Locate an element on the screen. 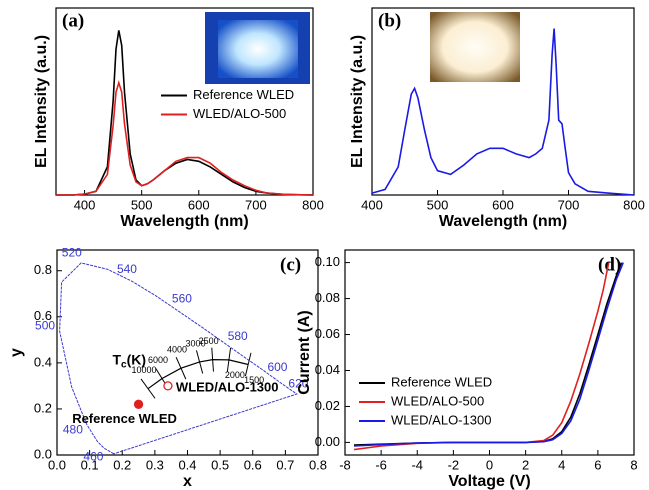  y-tick-label: 0.00 is located at coordinates (327, 441).